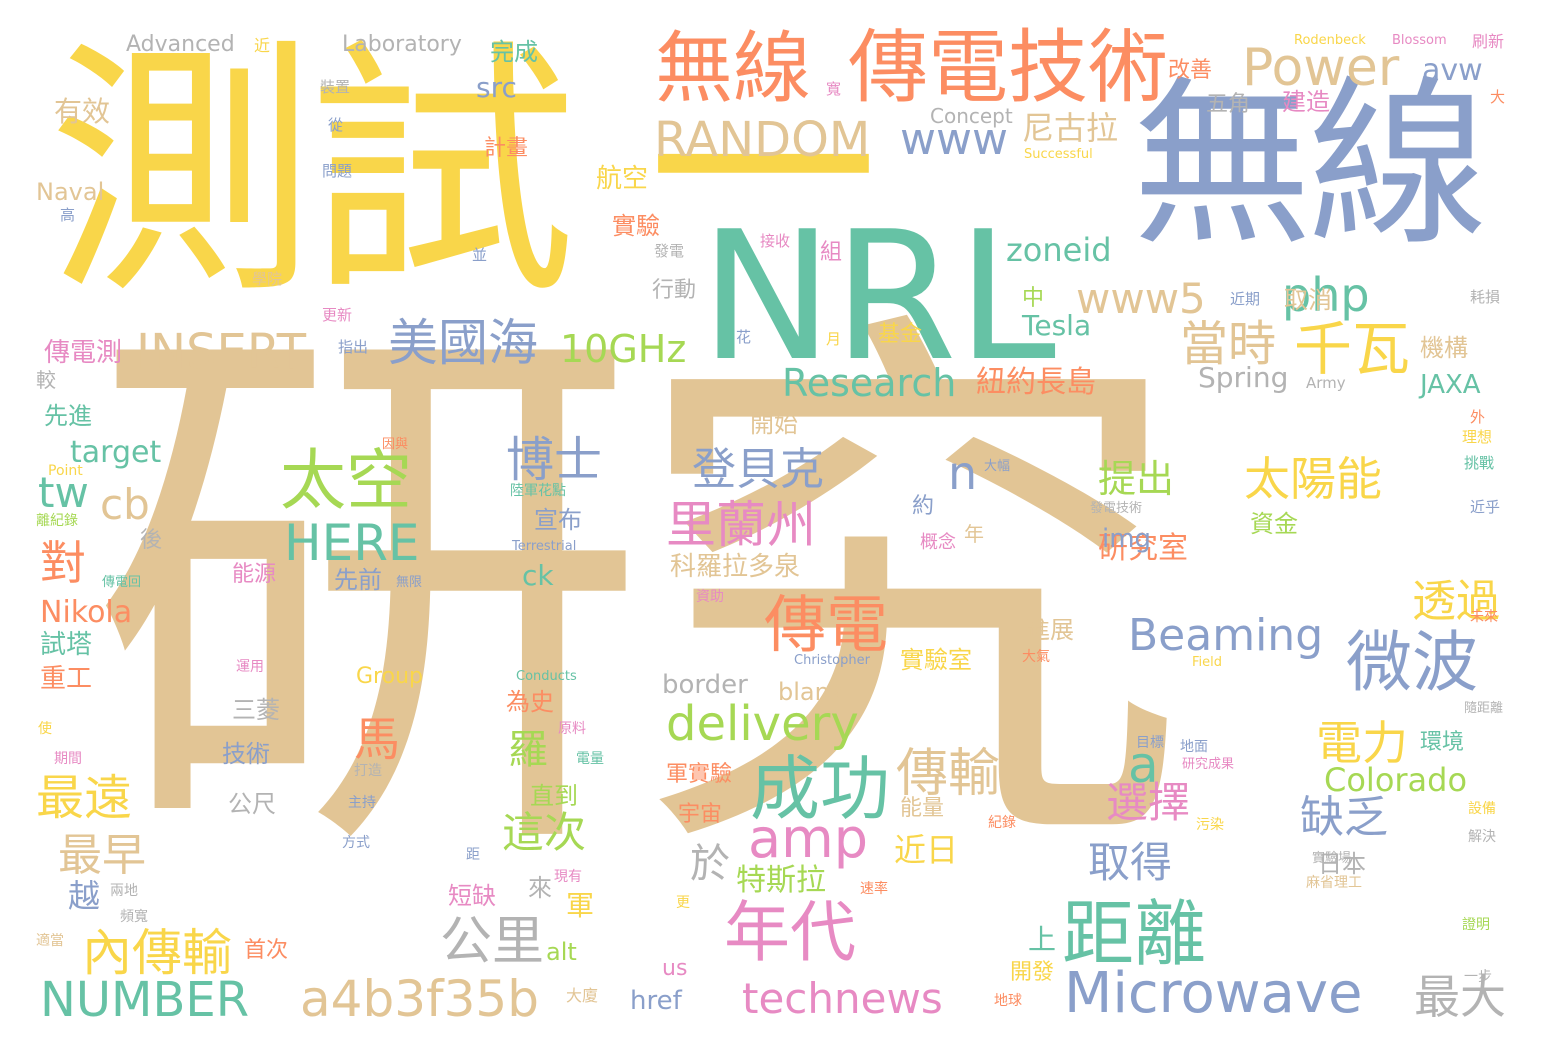 This screenshot has height=1052, width=1548. What do you see at coordinates (1036, 657) in the screenshot?
I see `word: 大氣` at bounding box center [1036, 657].